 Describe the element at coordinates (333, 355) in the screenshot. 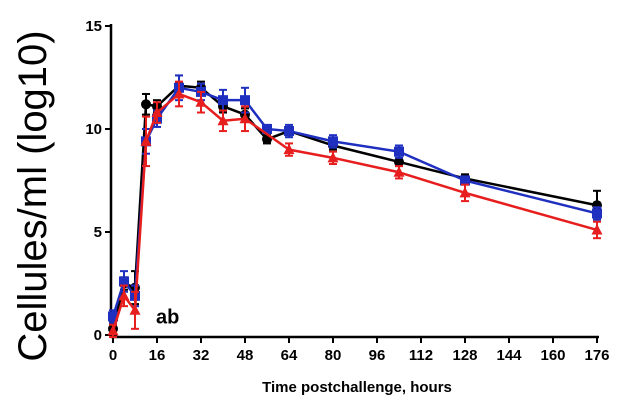

I see `x-tick-label: 80` at that location.